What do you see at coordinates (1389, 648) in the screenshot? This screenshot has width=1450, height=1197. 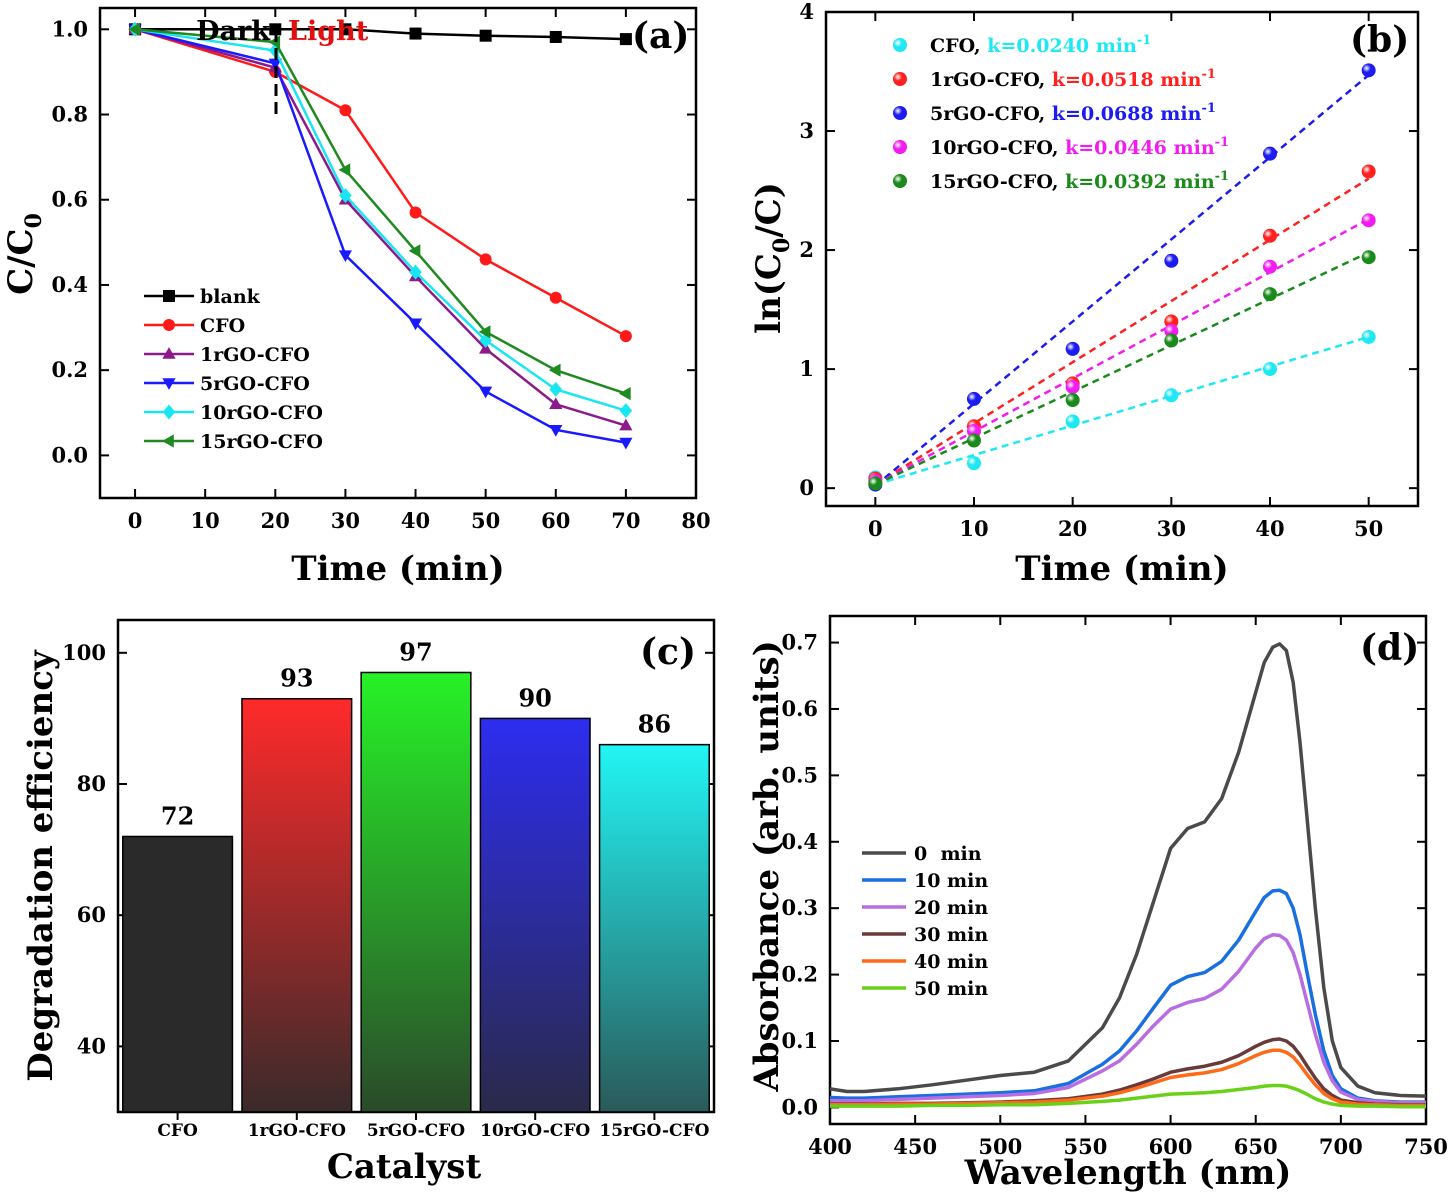 I see `panel-d-tag: (d)` at bounding box center [1389, 648].